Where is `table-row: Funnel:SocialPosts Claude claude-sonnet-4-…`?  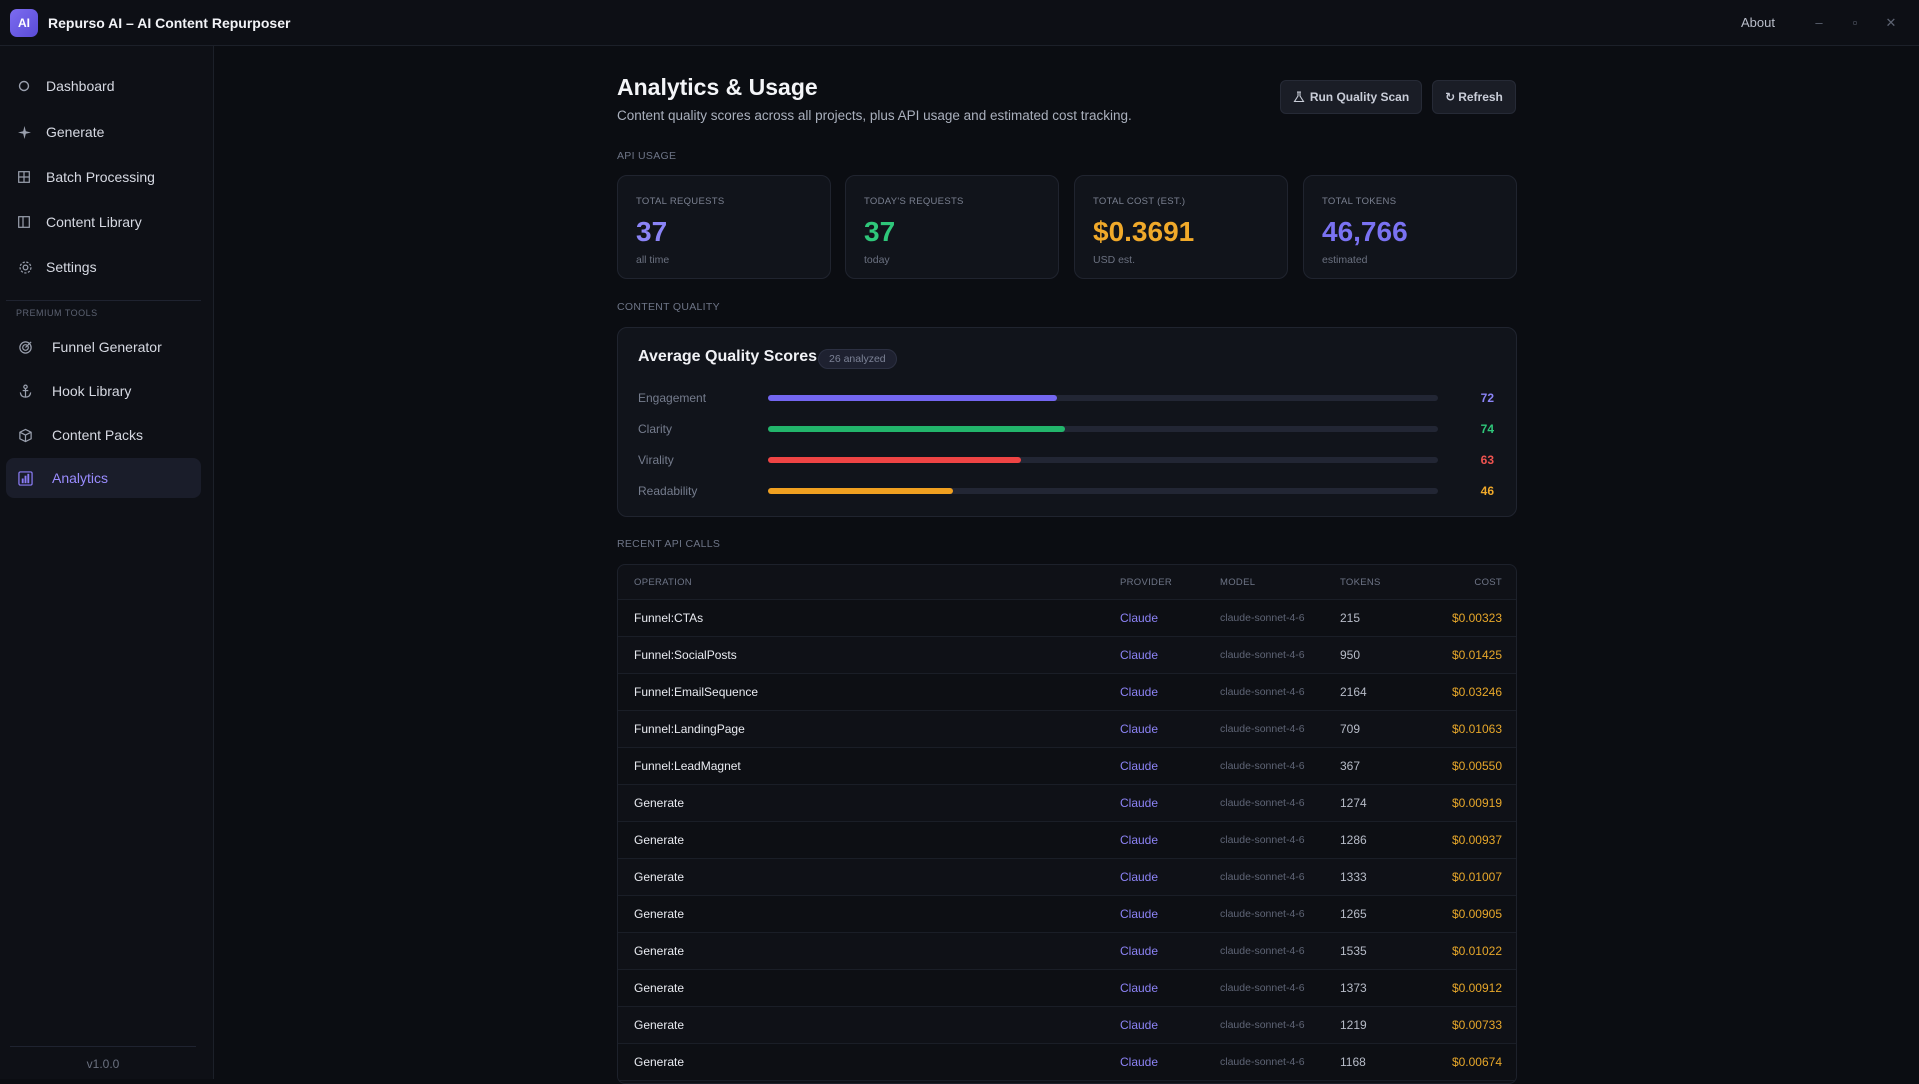
table-row: Funnel:SocialPosts Claude claude-sonnet-4-… is located at coordinates (1067, 654).